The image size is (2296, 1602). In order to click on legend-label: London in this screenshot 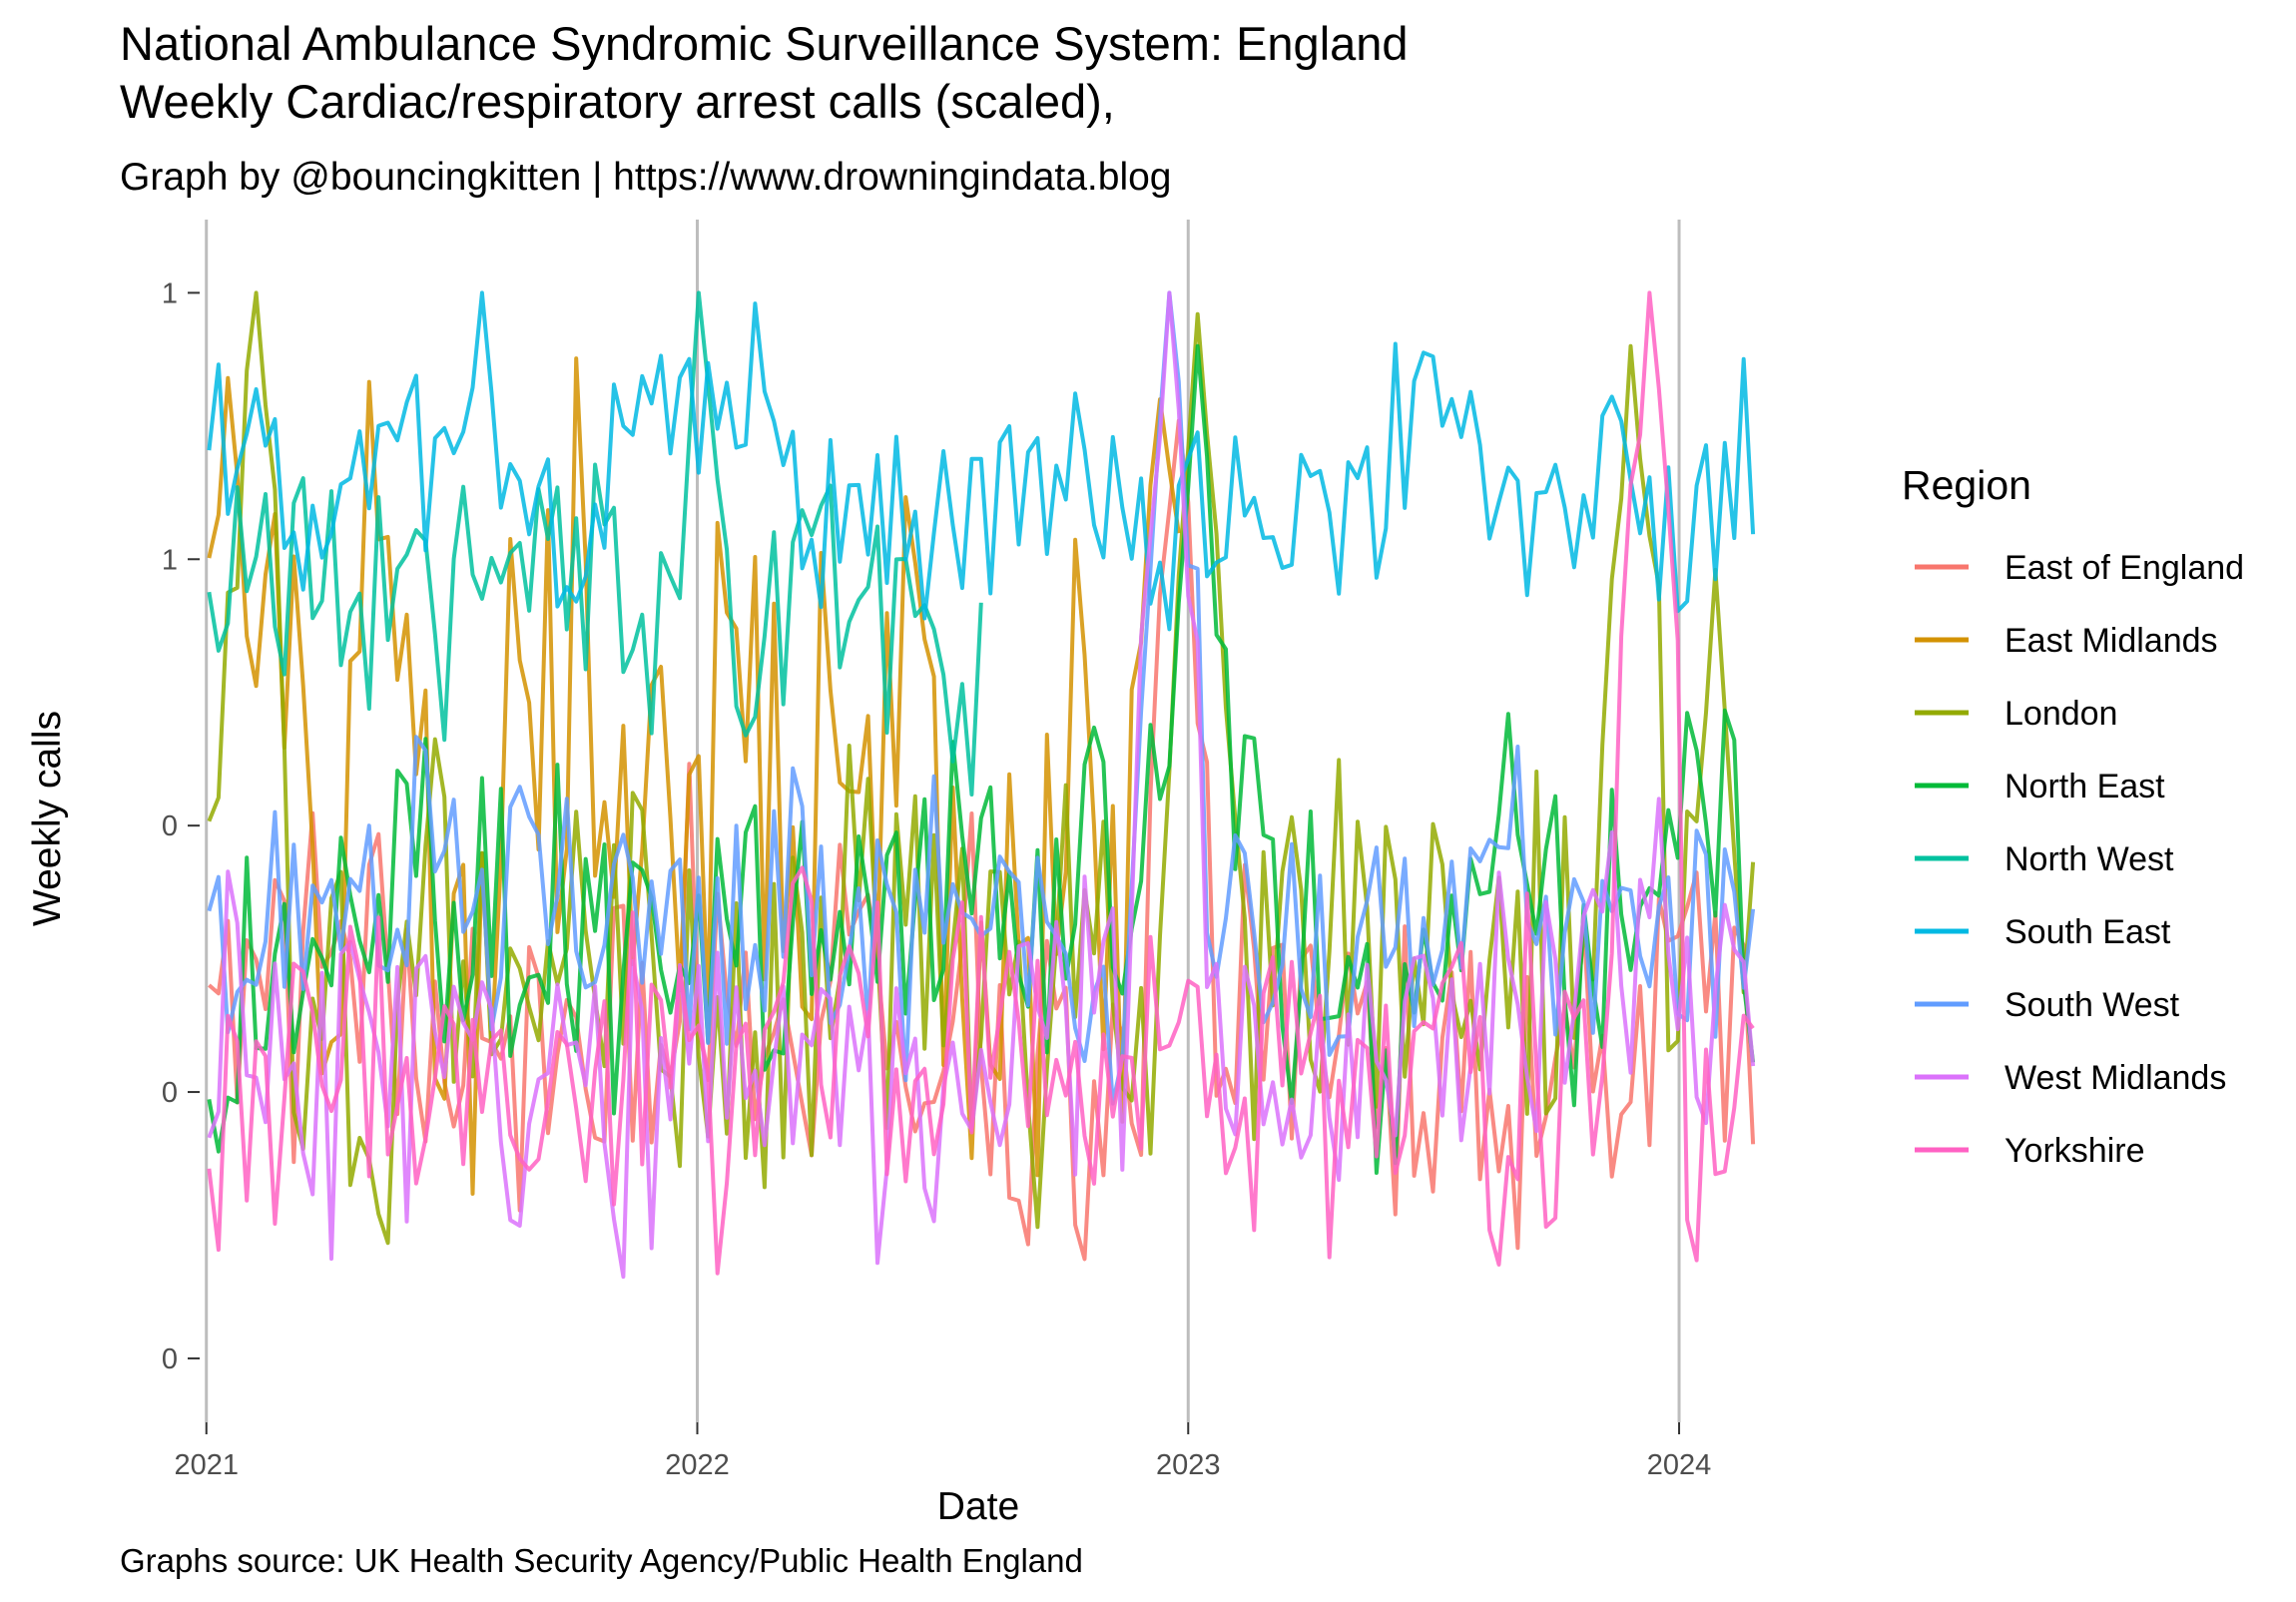, I will do `click(2061, 714)`.